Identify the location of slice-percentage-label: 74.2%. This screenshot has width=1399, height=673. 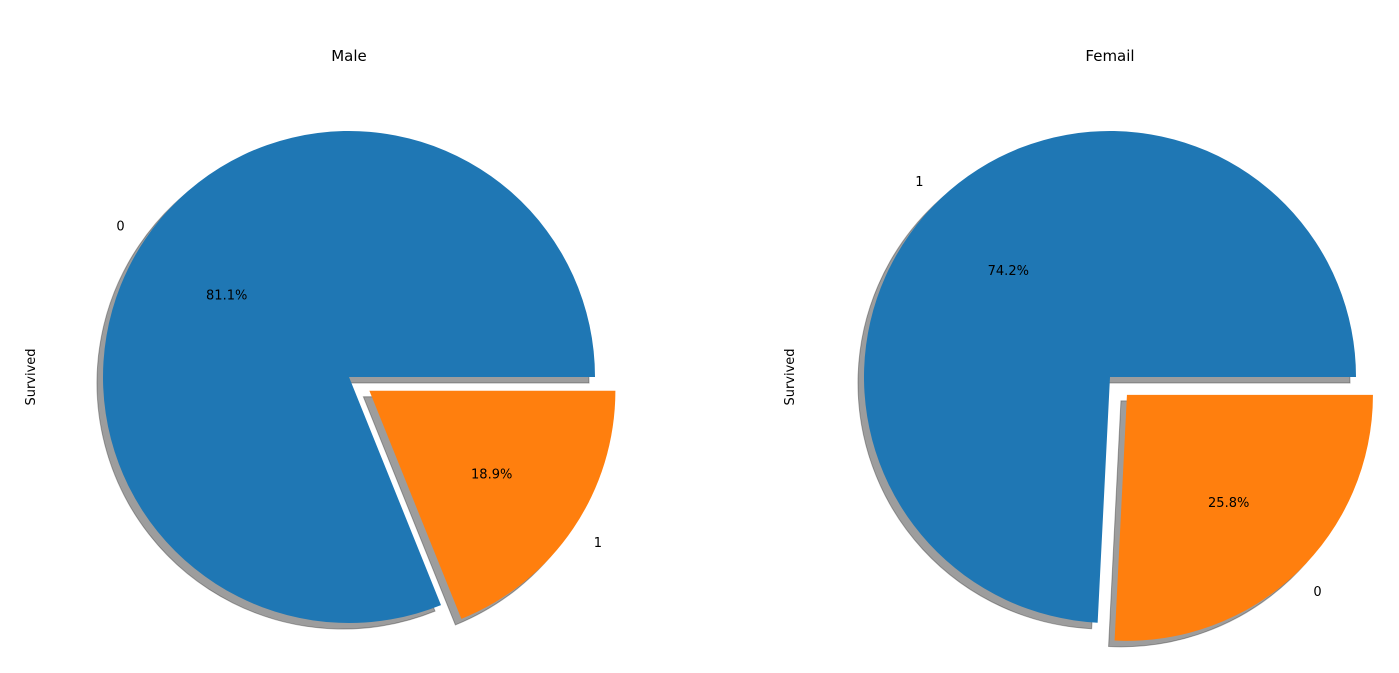
(1008, 271).